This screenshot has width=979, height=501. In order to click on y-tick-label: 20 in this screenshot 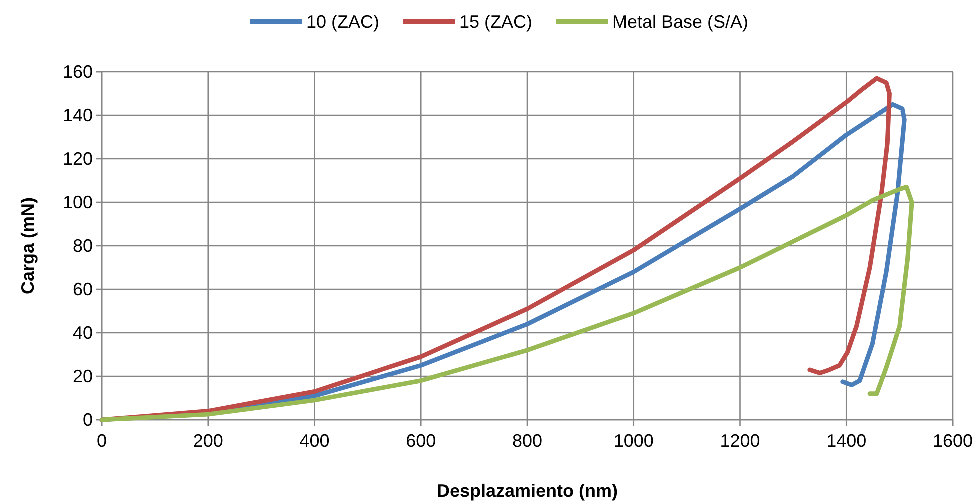, I will do `click(82, 376)`.